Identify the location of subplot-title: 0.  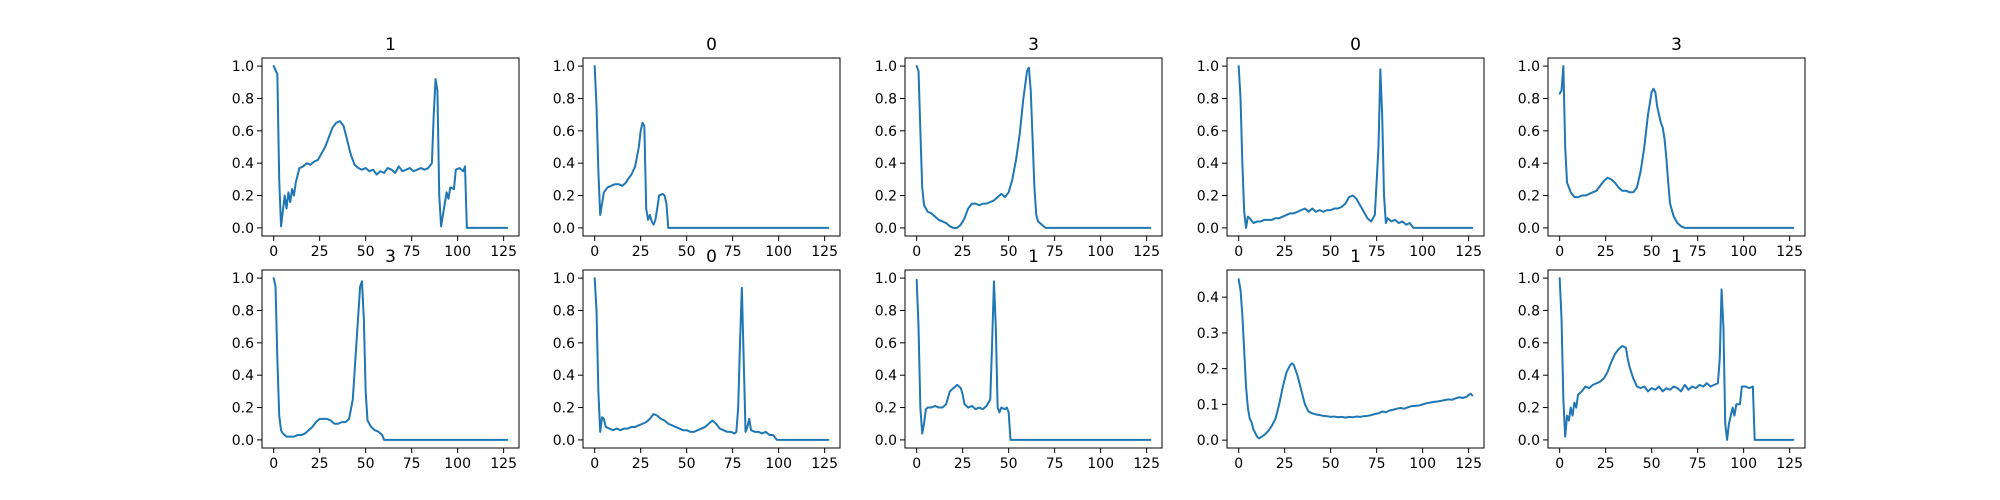
(711, 45).